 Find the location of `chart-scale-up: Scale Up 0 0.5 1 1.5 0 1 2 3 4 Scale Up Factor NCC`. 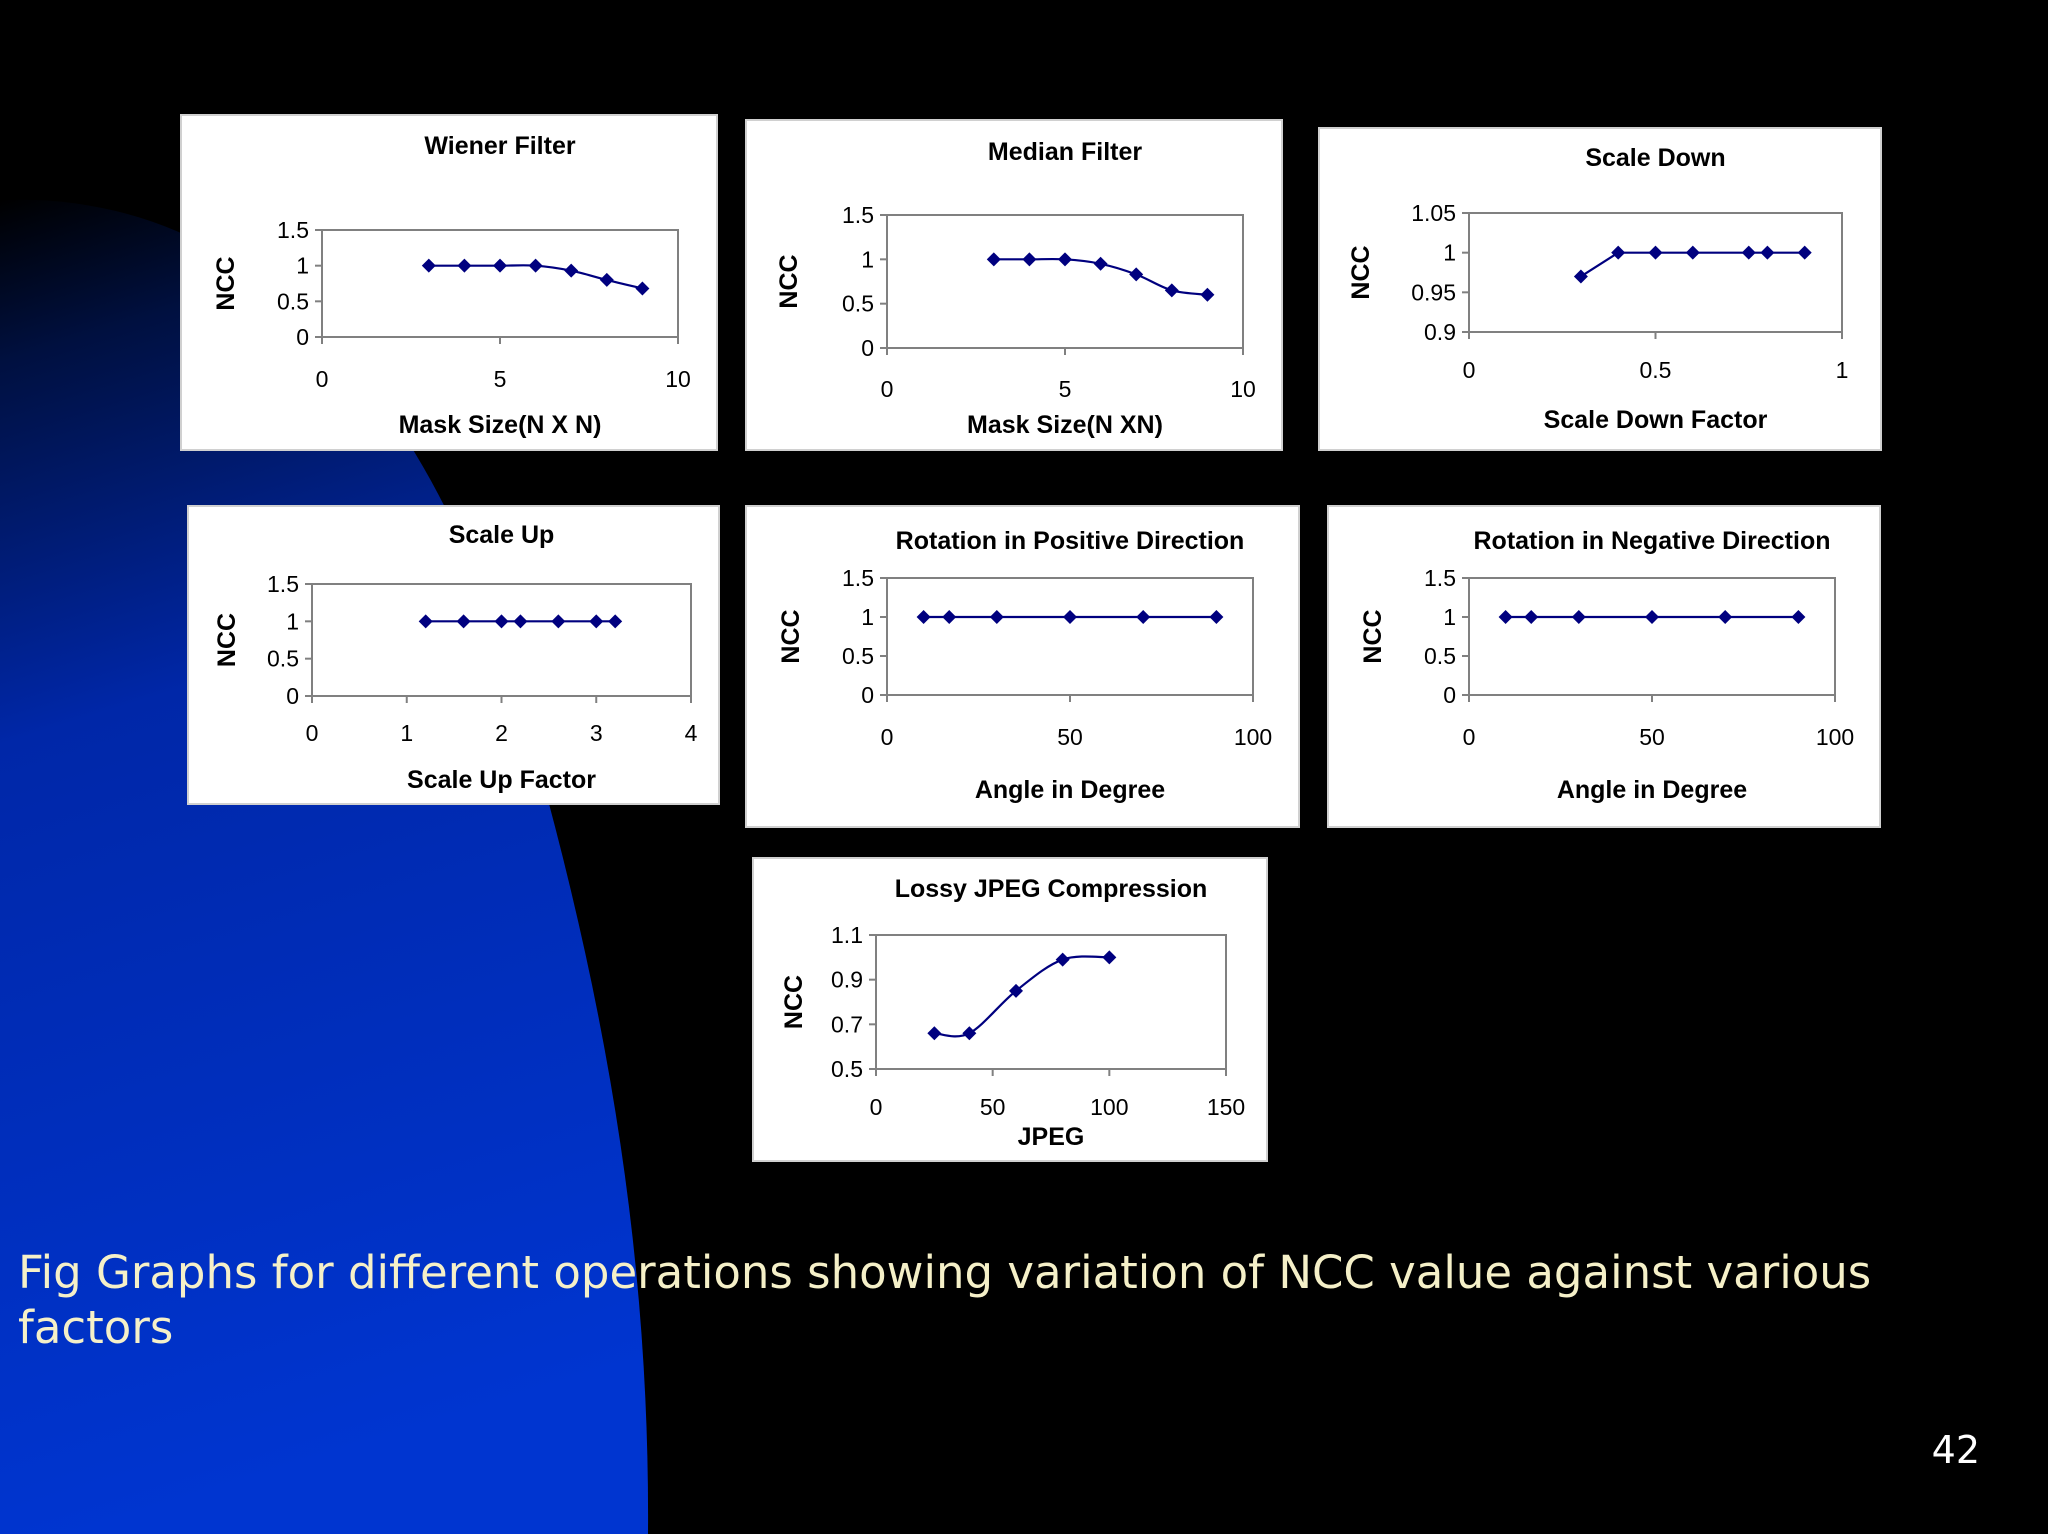

chart-scale-up: Scale Up 0 0.5 1 1.5 0 1 2 3 4 Scale Up Factor NCC is located at coordinates (455, 657).